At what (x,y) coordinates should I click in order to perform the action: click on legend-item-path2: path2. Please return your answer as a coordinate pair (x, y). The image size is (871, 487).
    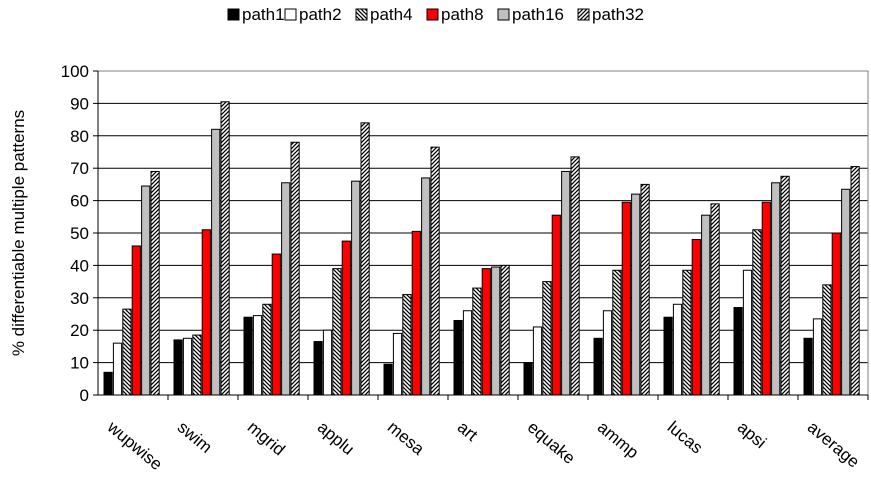
    Looking at the image, I should click on (313, 14).